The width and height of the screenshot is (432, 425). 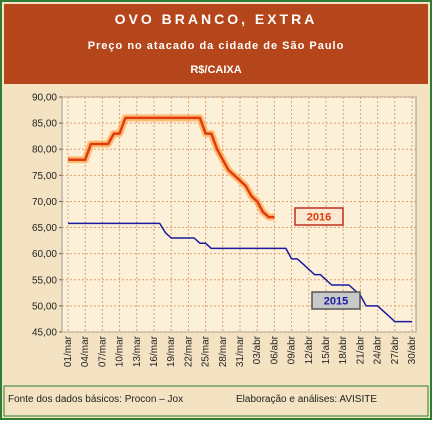 What do you see at coordinates (171, 351) in the screenshot?
I see `x-tick-label: 19/mar` at bounding box center [171, 351].